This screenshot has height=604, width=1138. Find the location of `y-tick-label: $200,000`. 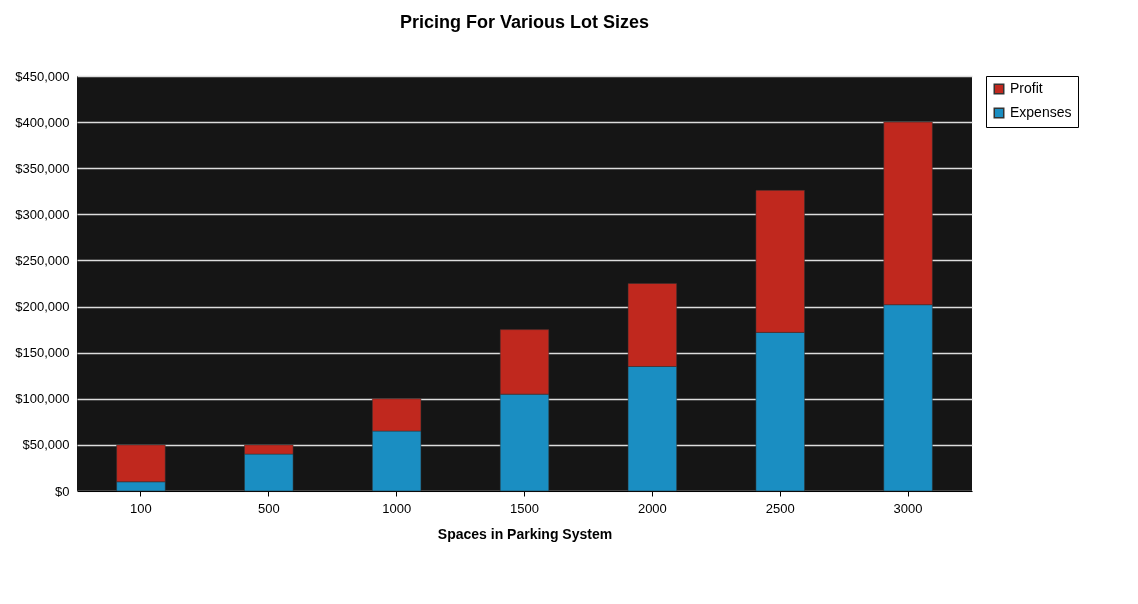

y-tick-label: $200,000 is located at coordinates (42, 307).